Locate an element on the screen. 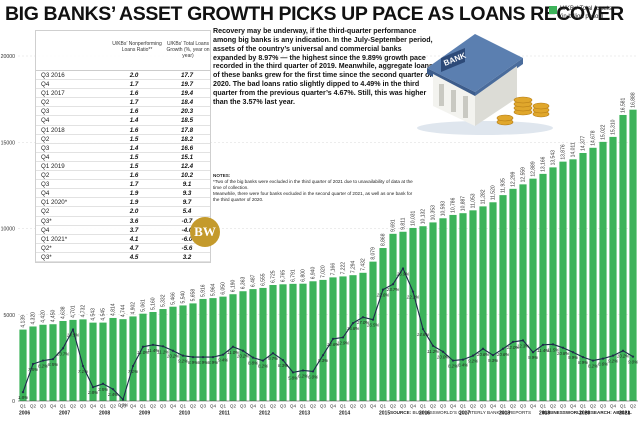 The width and height of the screenshot is (640, 427). growth-value-label: 0.3% is located at coordinates (123, 405).